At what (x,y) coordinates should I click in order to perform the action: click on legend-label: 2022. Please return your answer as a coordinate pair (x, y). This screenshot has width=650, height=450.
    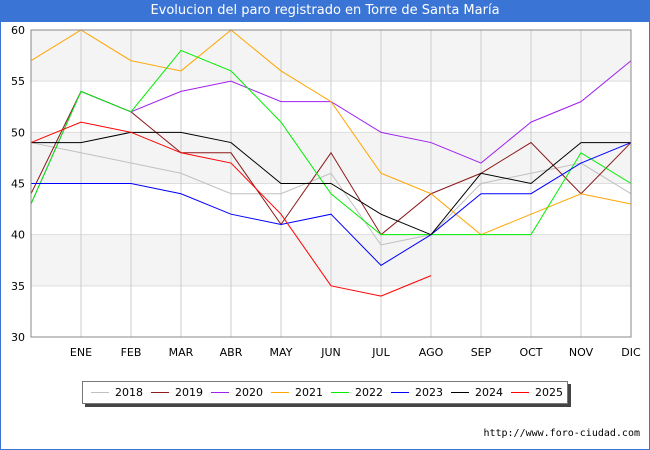
    Looking at the image, I should click on (369, 392).